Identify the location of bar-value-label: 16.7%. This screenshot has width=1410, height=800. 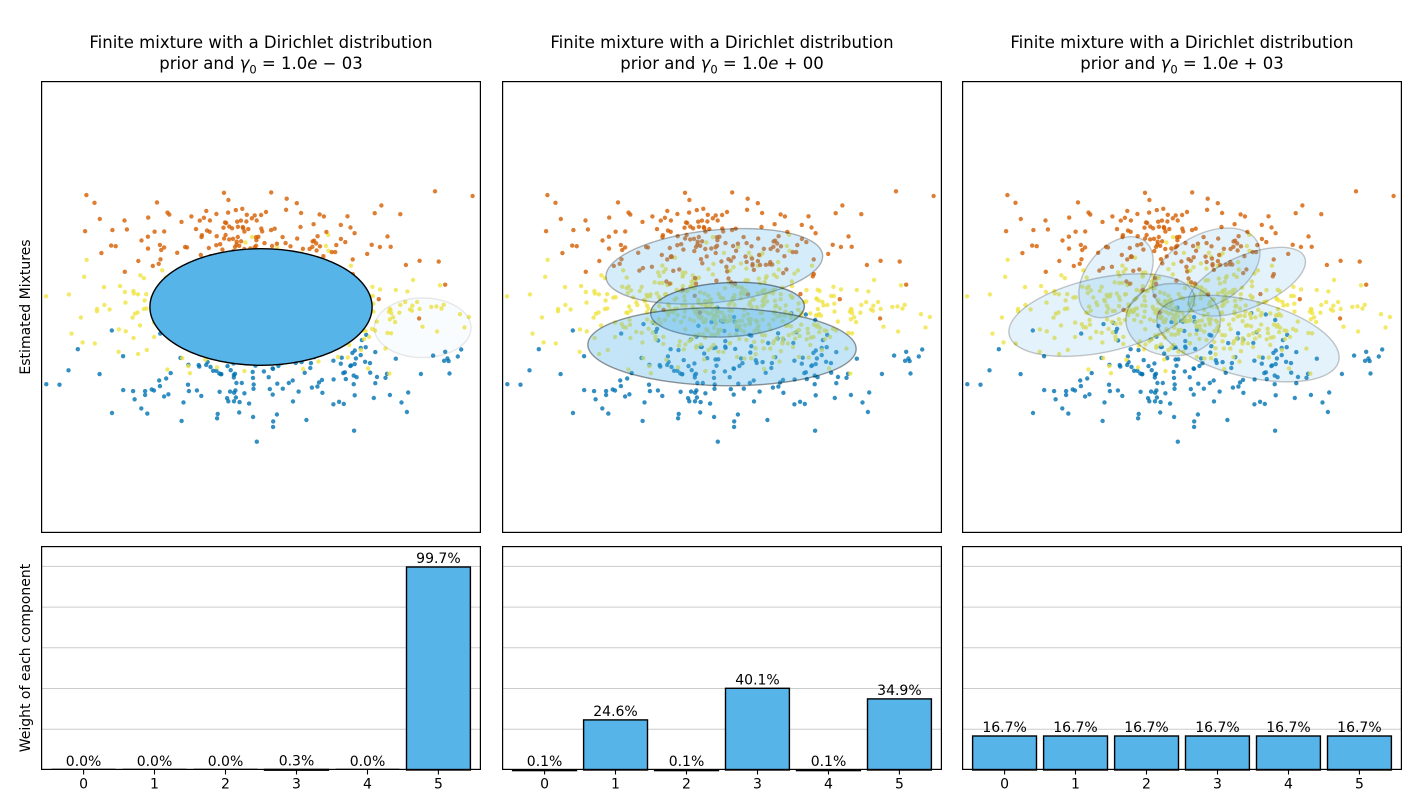
(1217, 728).